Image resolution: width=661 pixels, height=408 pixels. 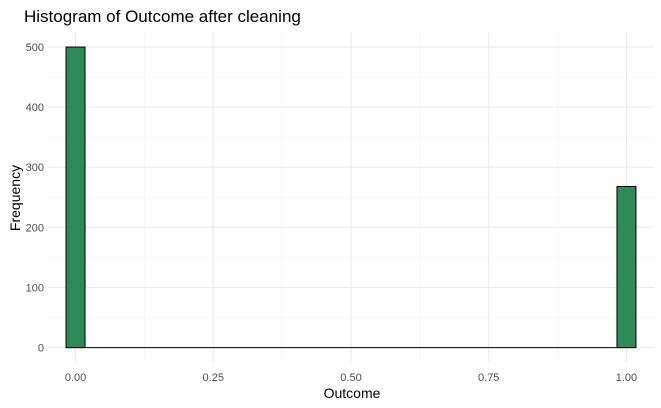 I want to click on x-tick-label: 1.00, so click(x=626, y=378).